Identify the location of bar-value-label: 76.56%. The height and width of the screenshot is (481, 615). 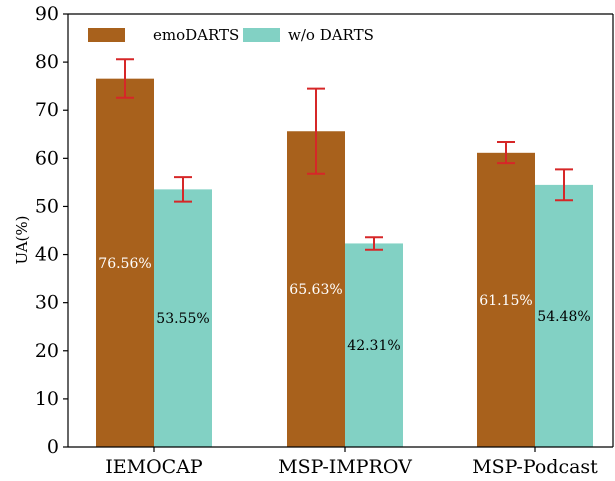
(124, 264).